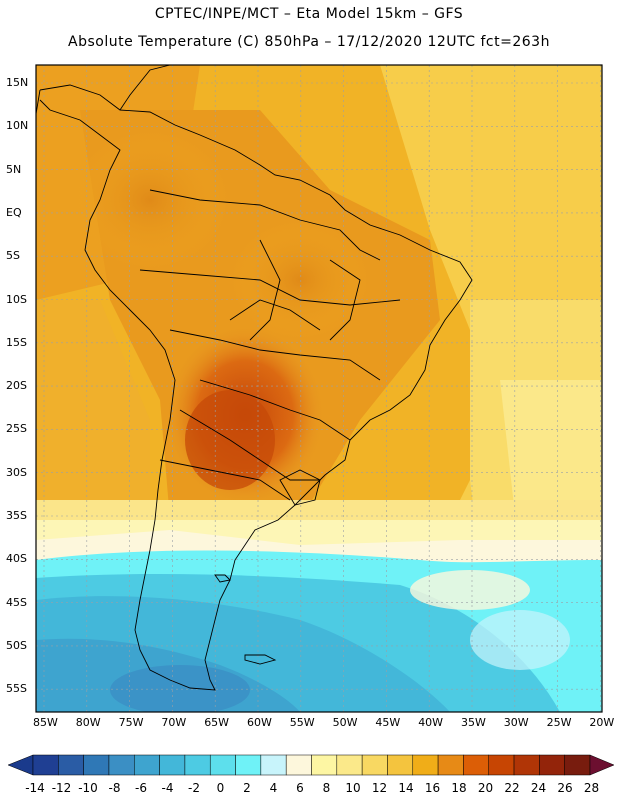  Describe the element at coordinates (141, 788) in the screenshot. I see `colorbar-label: -6` at that location.